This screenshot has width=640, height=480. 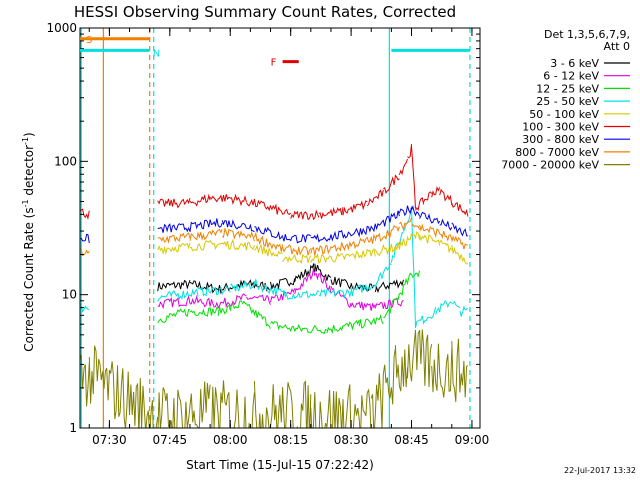 What do you see at coordinates (560, 127) in the screenshot?
I see `legend-label: 100 - 300 keV` at bounding box center [560, 127].